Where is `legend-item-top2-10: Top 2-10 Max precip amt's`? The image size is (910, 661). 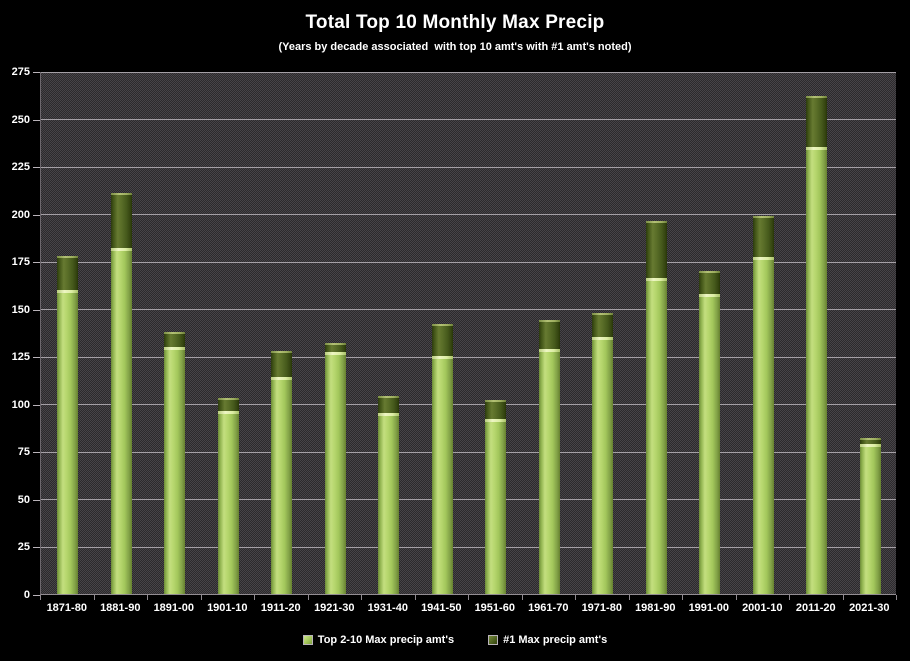 legend-item-top2-10: Top 2-10 Max precip amt's is located at coordinates (378, 640).